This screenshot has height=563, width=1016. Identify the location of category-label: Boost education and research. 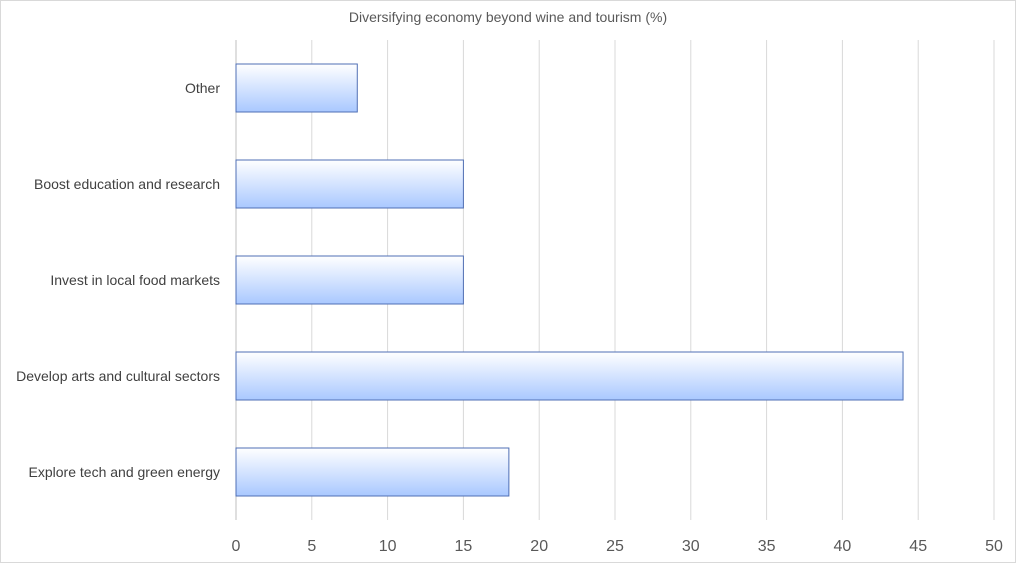
(127, 184).